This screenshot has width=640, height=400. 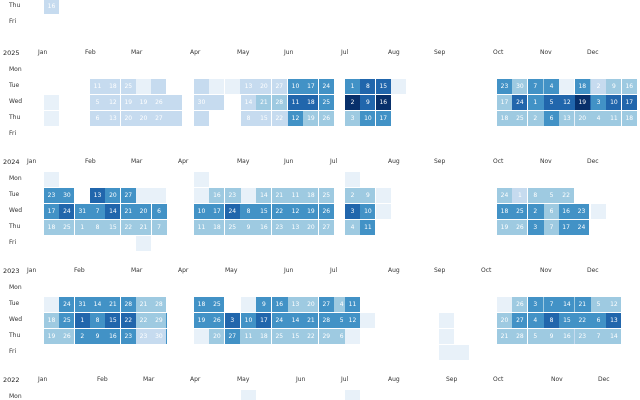 What do you see at coordinates (82, 320) in the screenshot?
I see `heatmap-cell: 1` at bounding box center [82, 320].